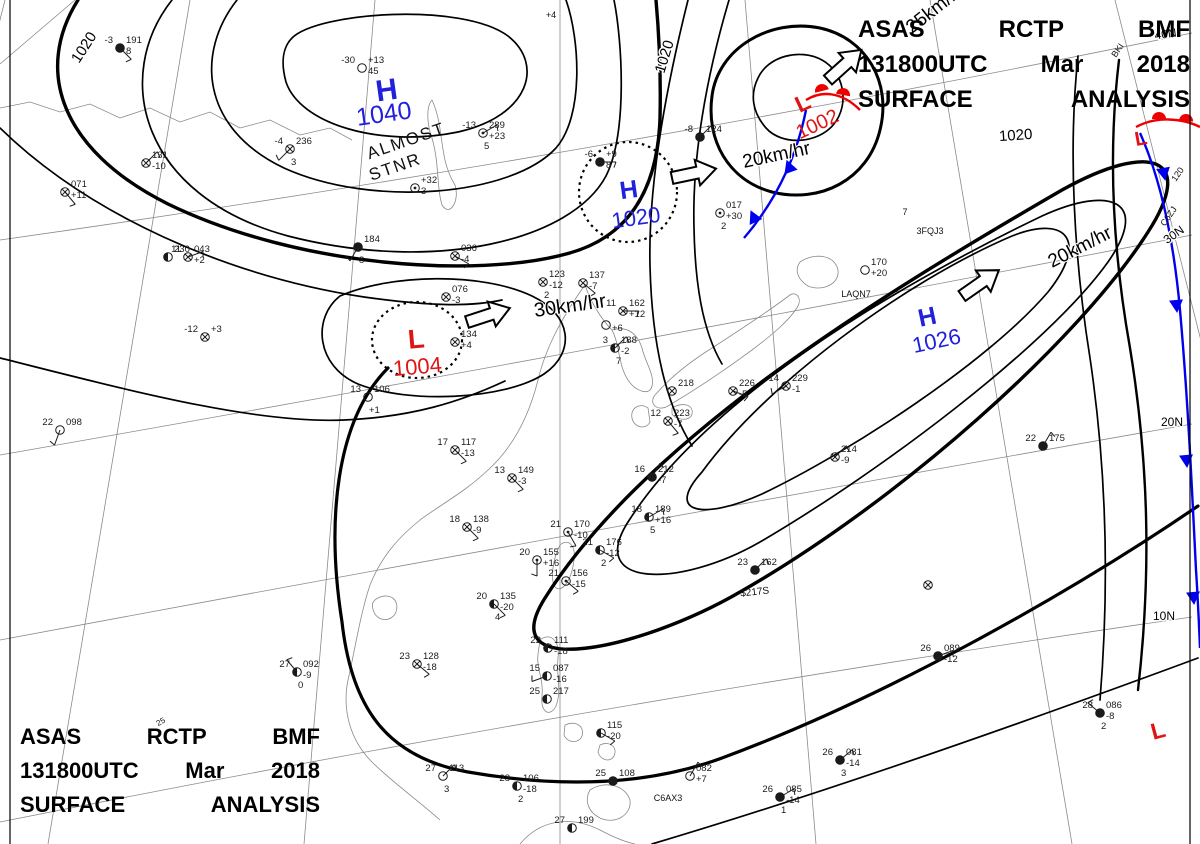  I want to click on svg-text: 218, so click(686, 383).